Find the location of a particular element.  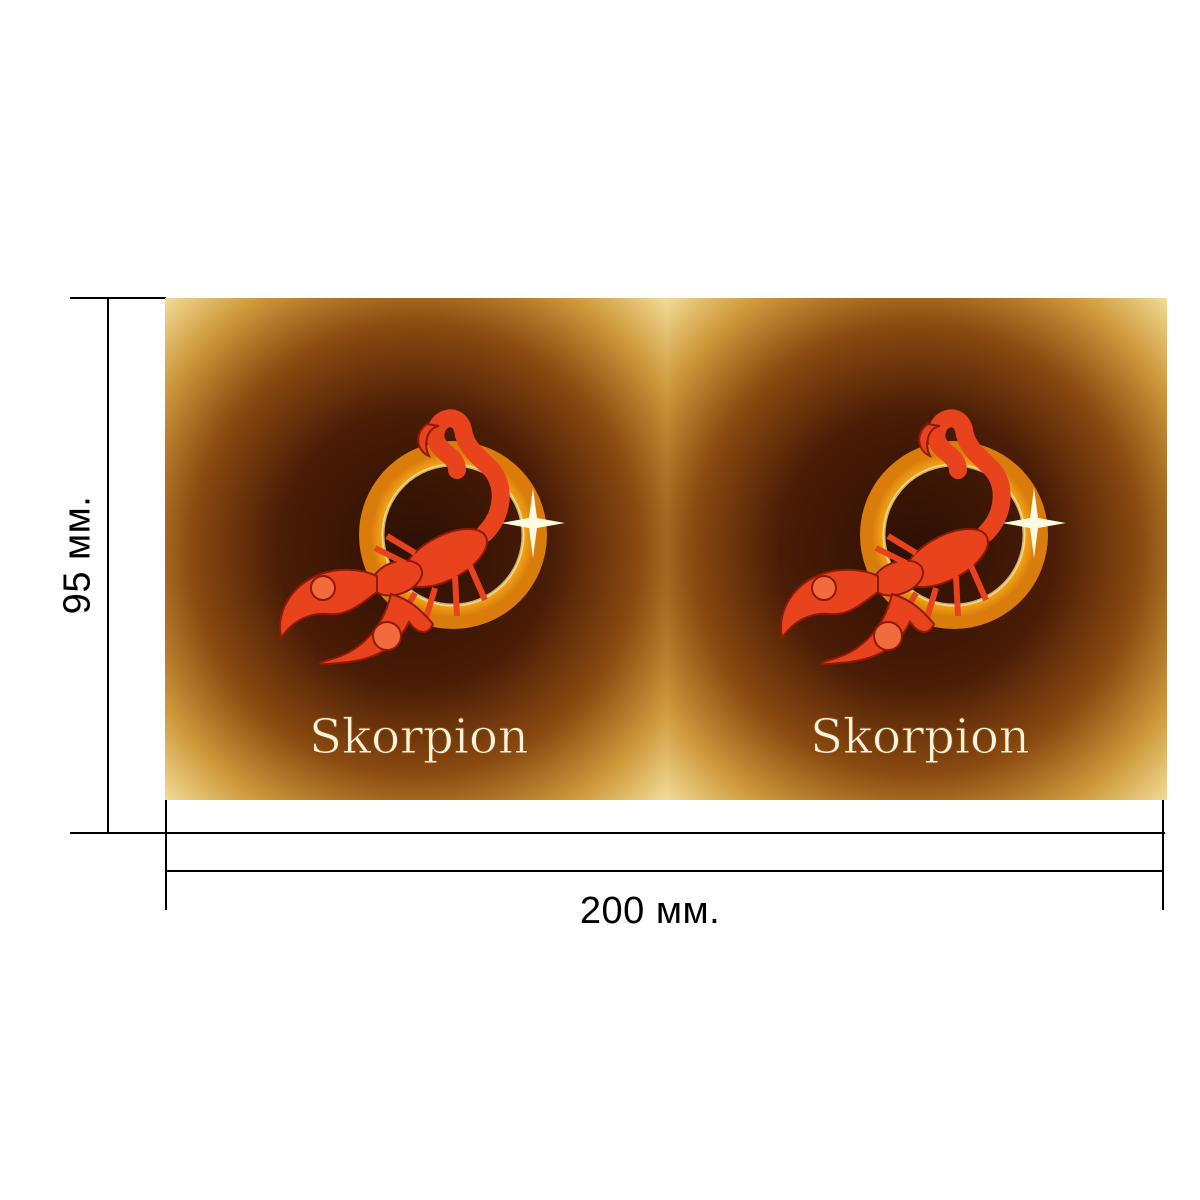

width-dimension-label: 200 мм. is located at coordinates (650, 911).